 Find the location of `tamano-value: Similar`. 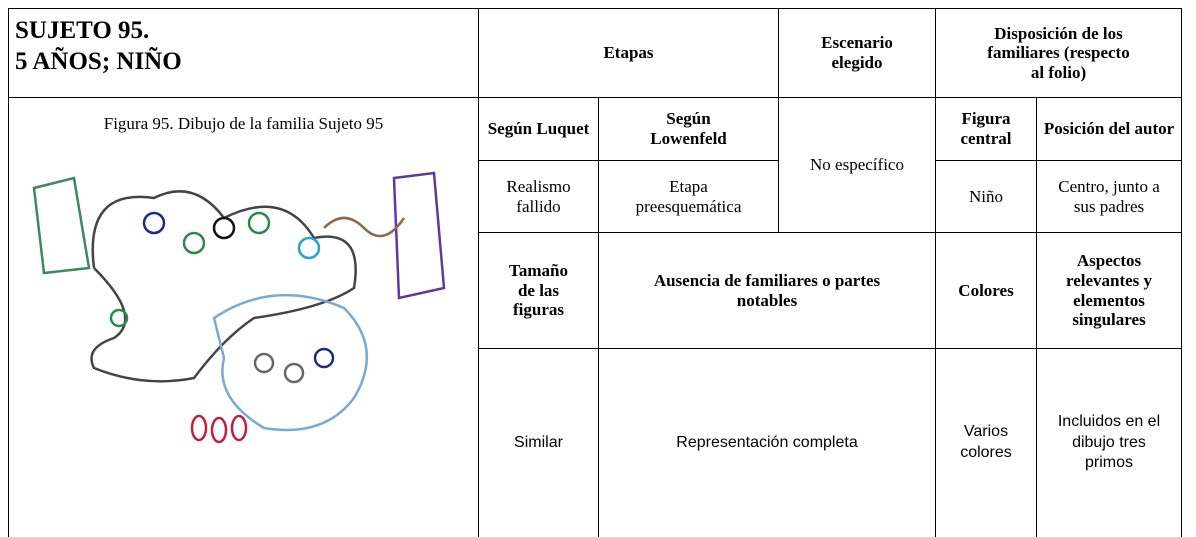

tamano-value: Similar is located at coordinates (538, 442).